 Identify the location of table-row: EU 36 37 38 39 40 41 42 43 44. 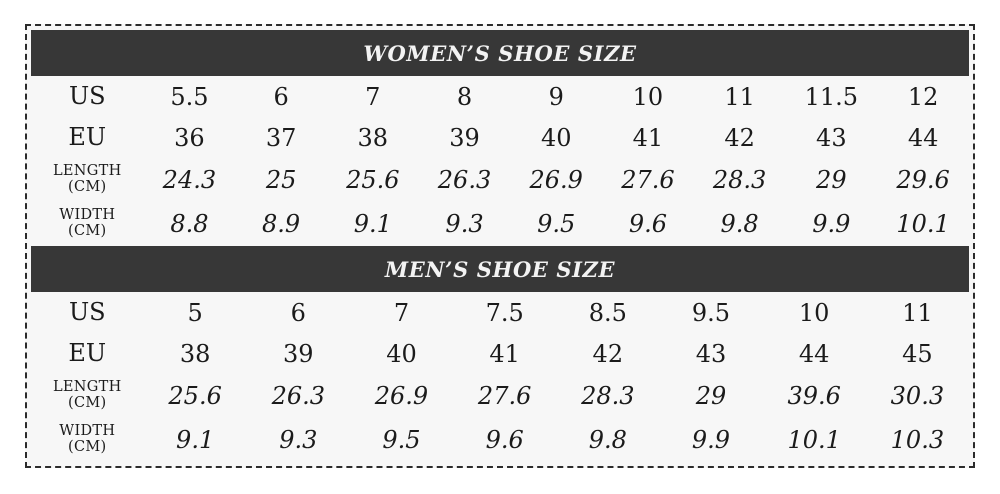
(500, 137).